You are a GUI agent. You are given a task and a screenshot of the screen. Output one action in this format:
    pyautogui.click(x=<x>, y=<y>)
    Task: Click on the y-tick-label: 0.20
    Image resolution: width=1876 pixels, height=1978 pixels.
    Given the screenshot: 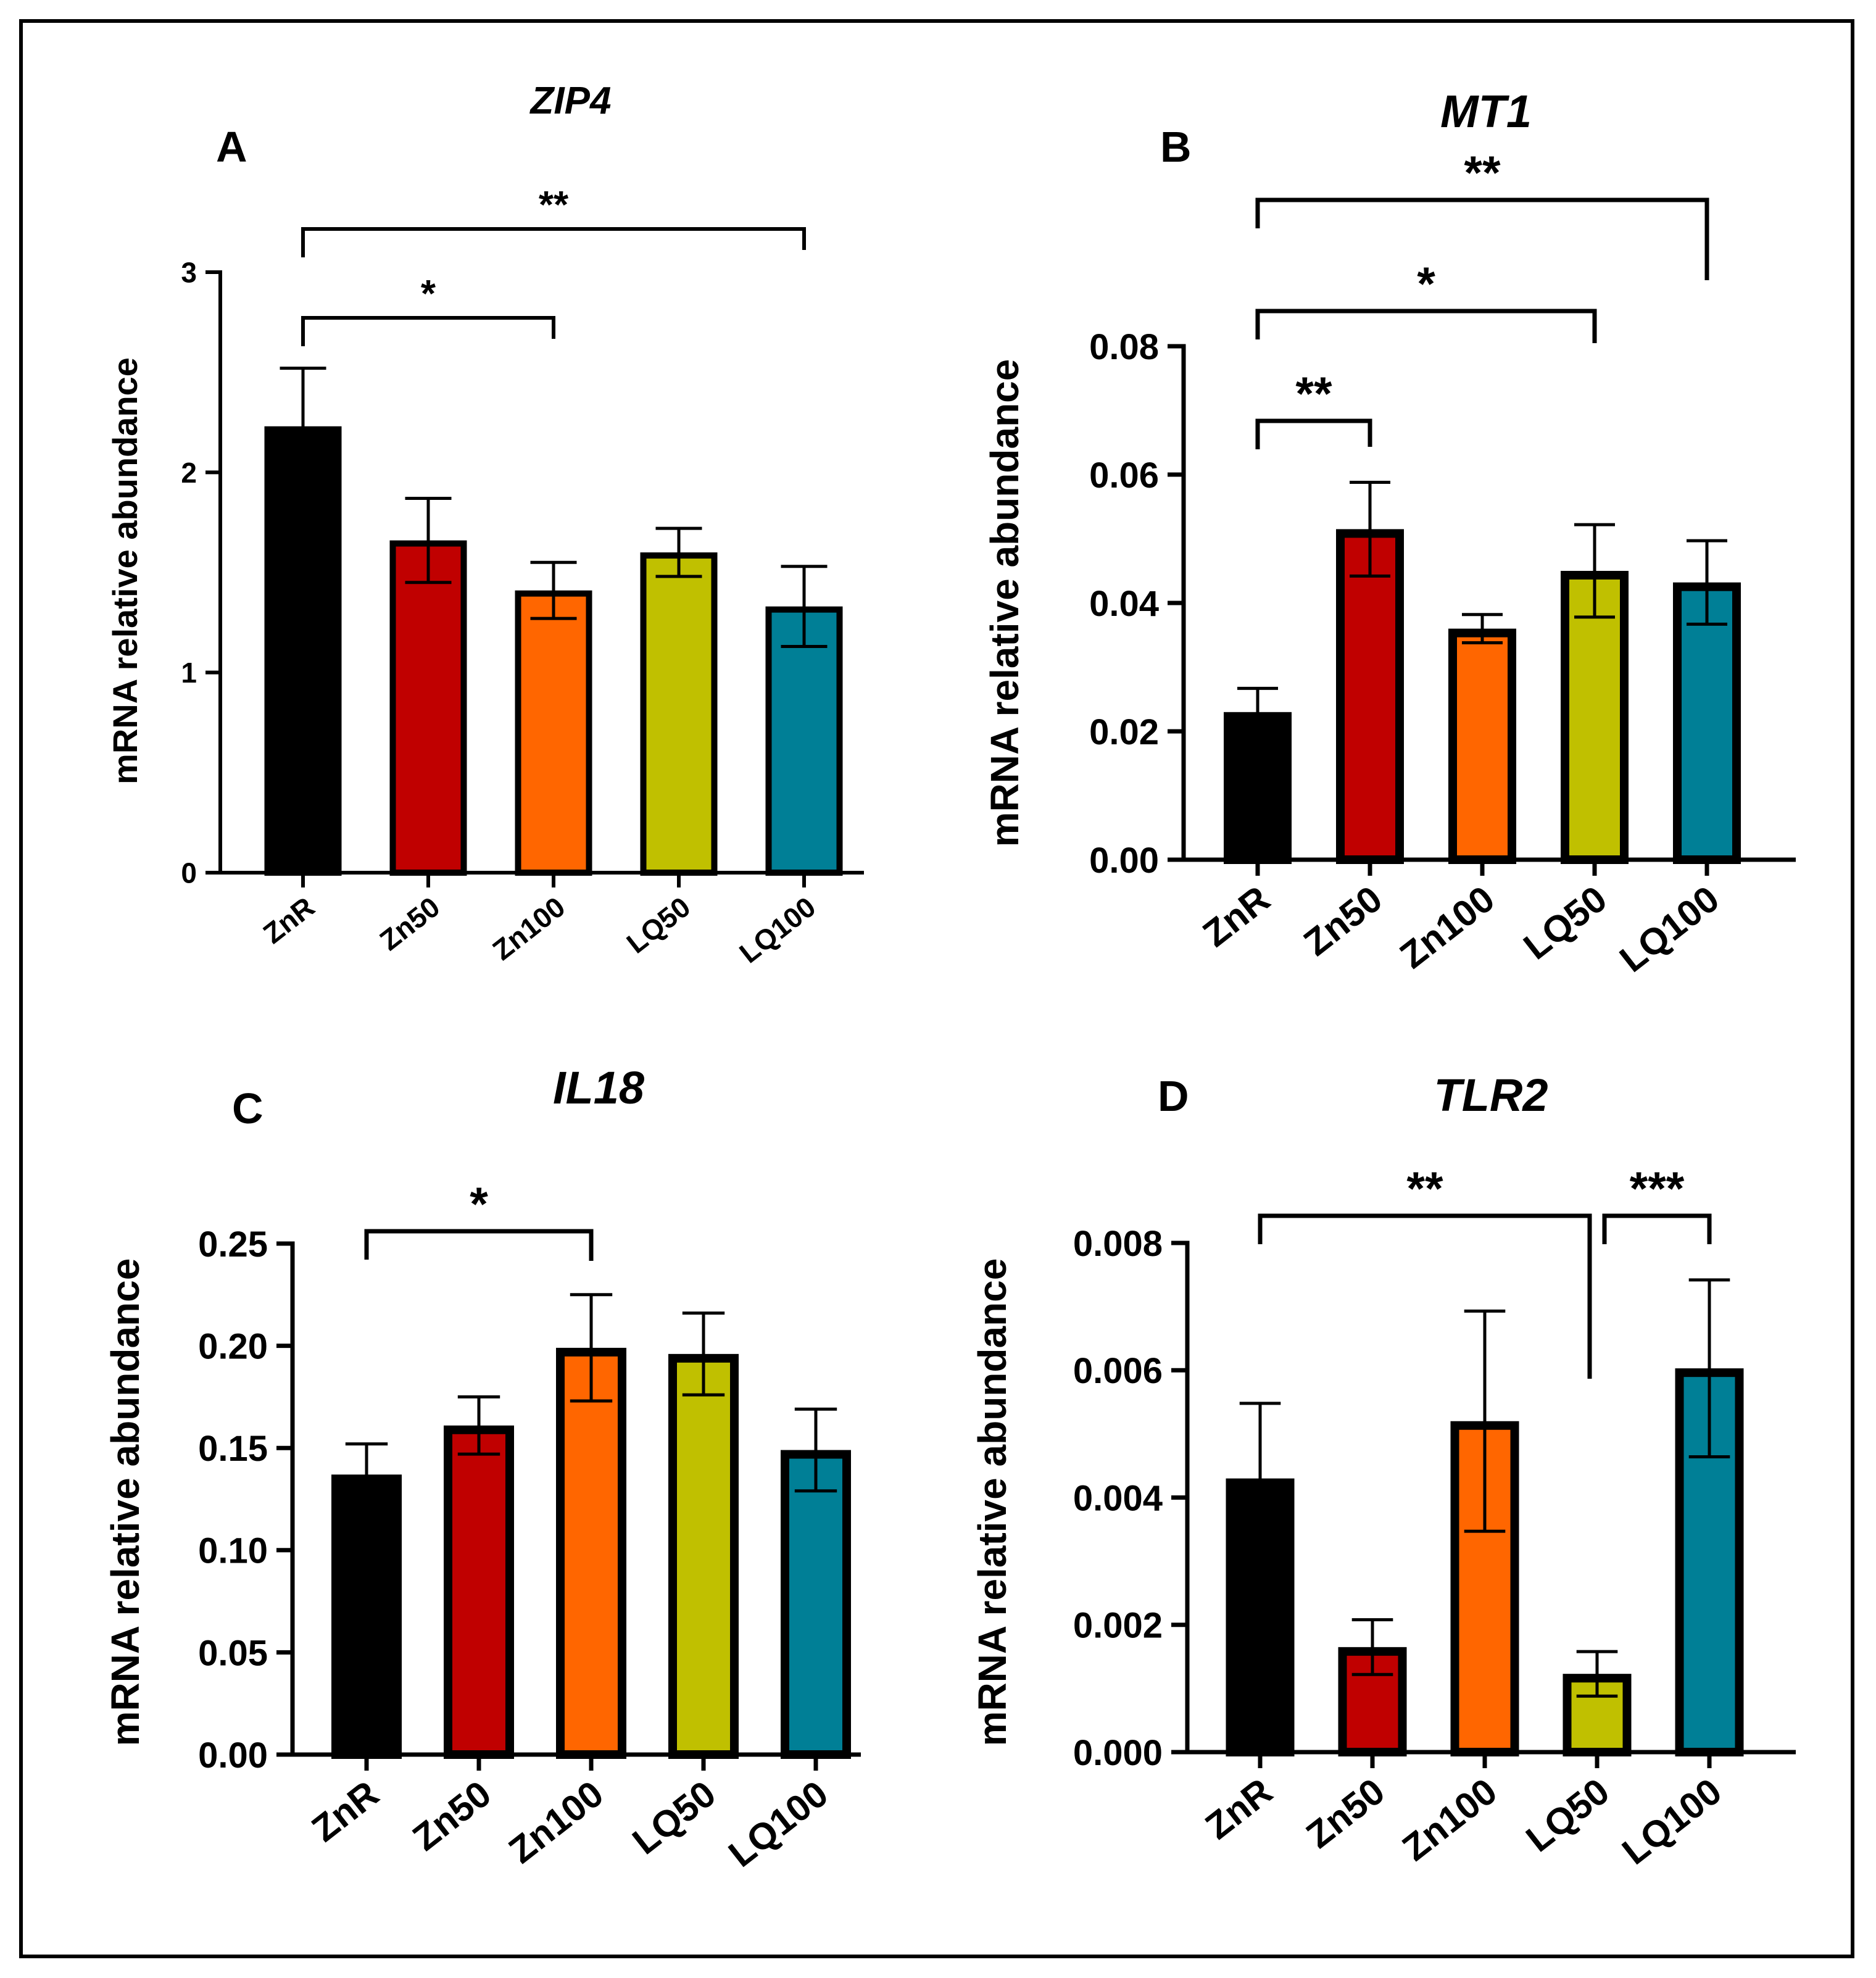 What is the action you would take?
    pyautogui.click(x=233, y=1346)
    